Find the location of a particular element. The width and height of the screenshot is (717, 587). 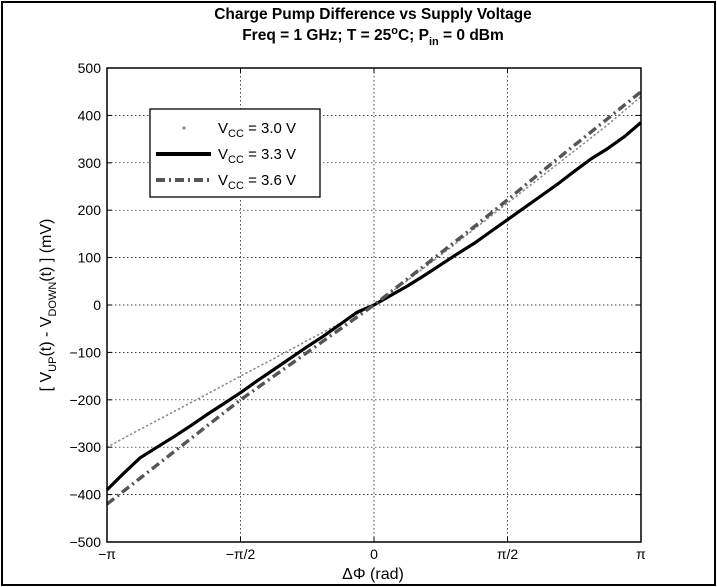

y-tick-label: 300 is located at coordinates (90, 163).